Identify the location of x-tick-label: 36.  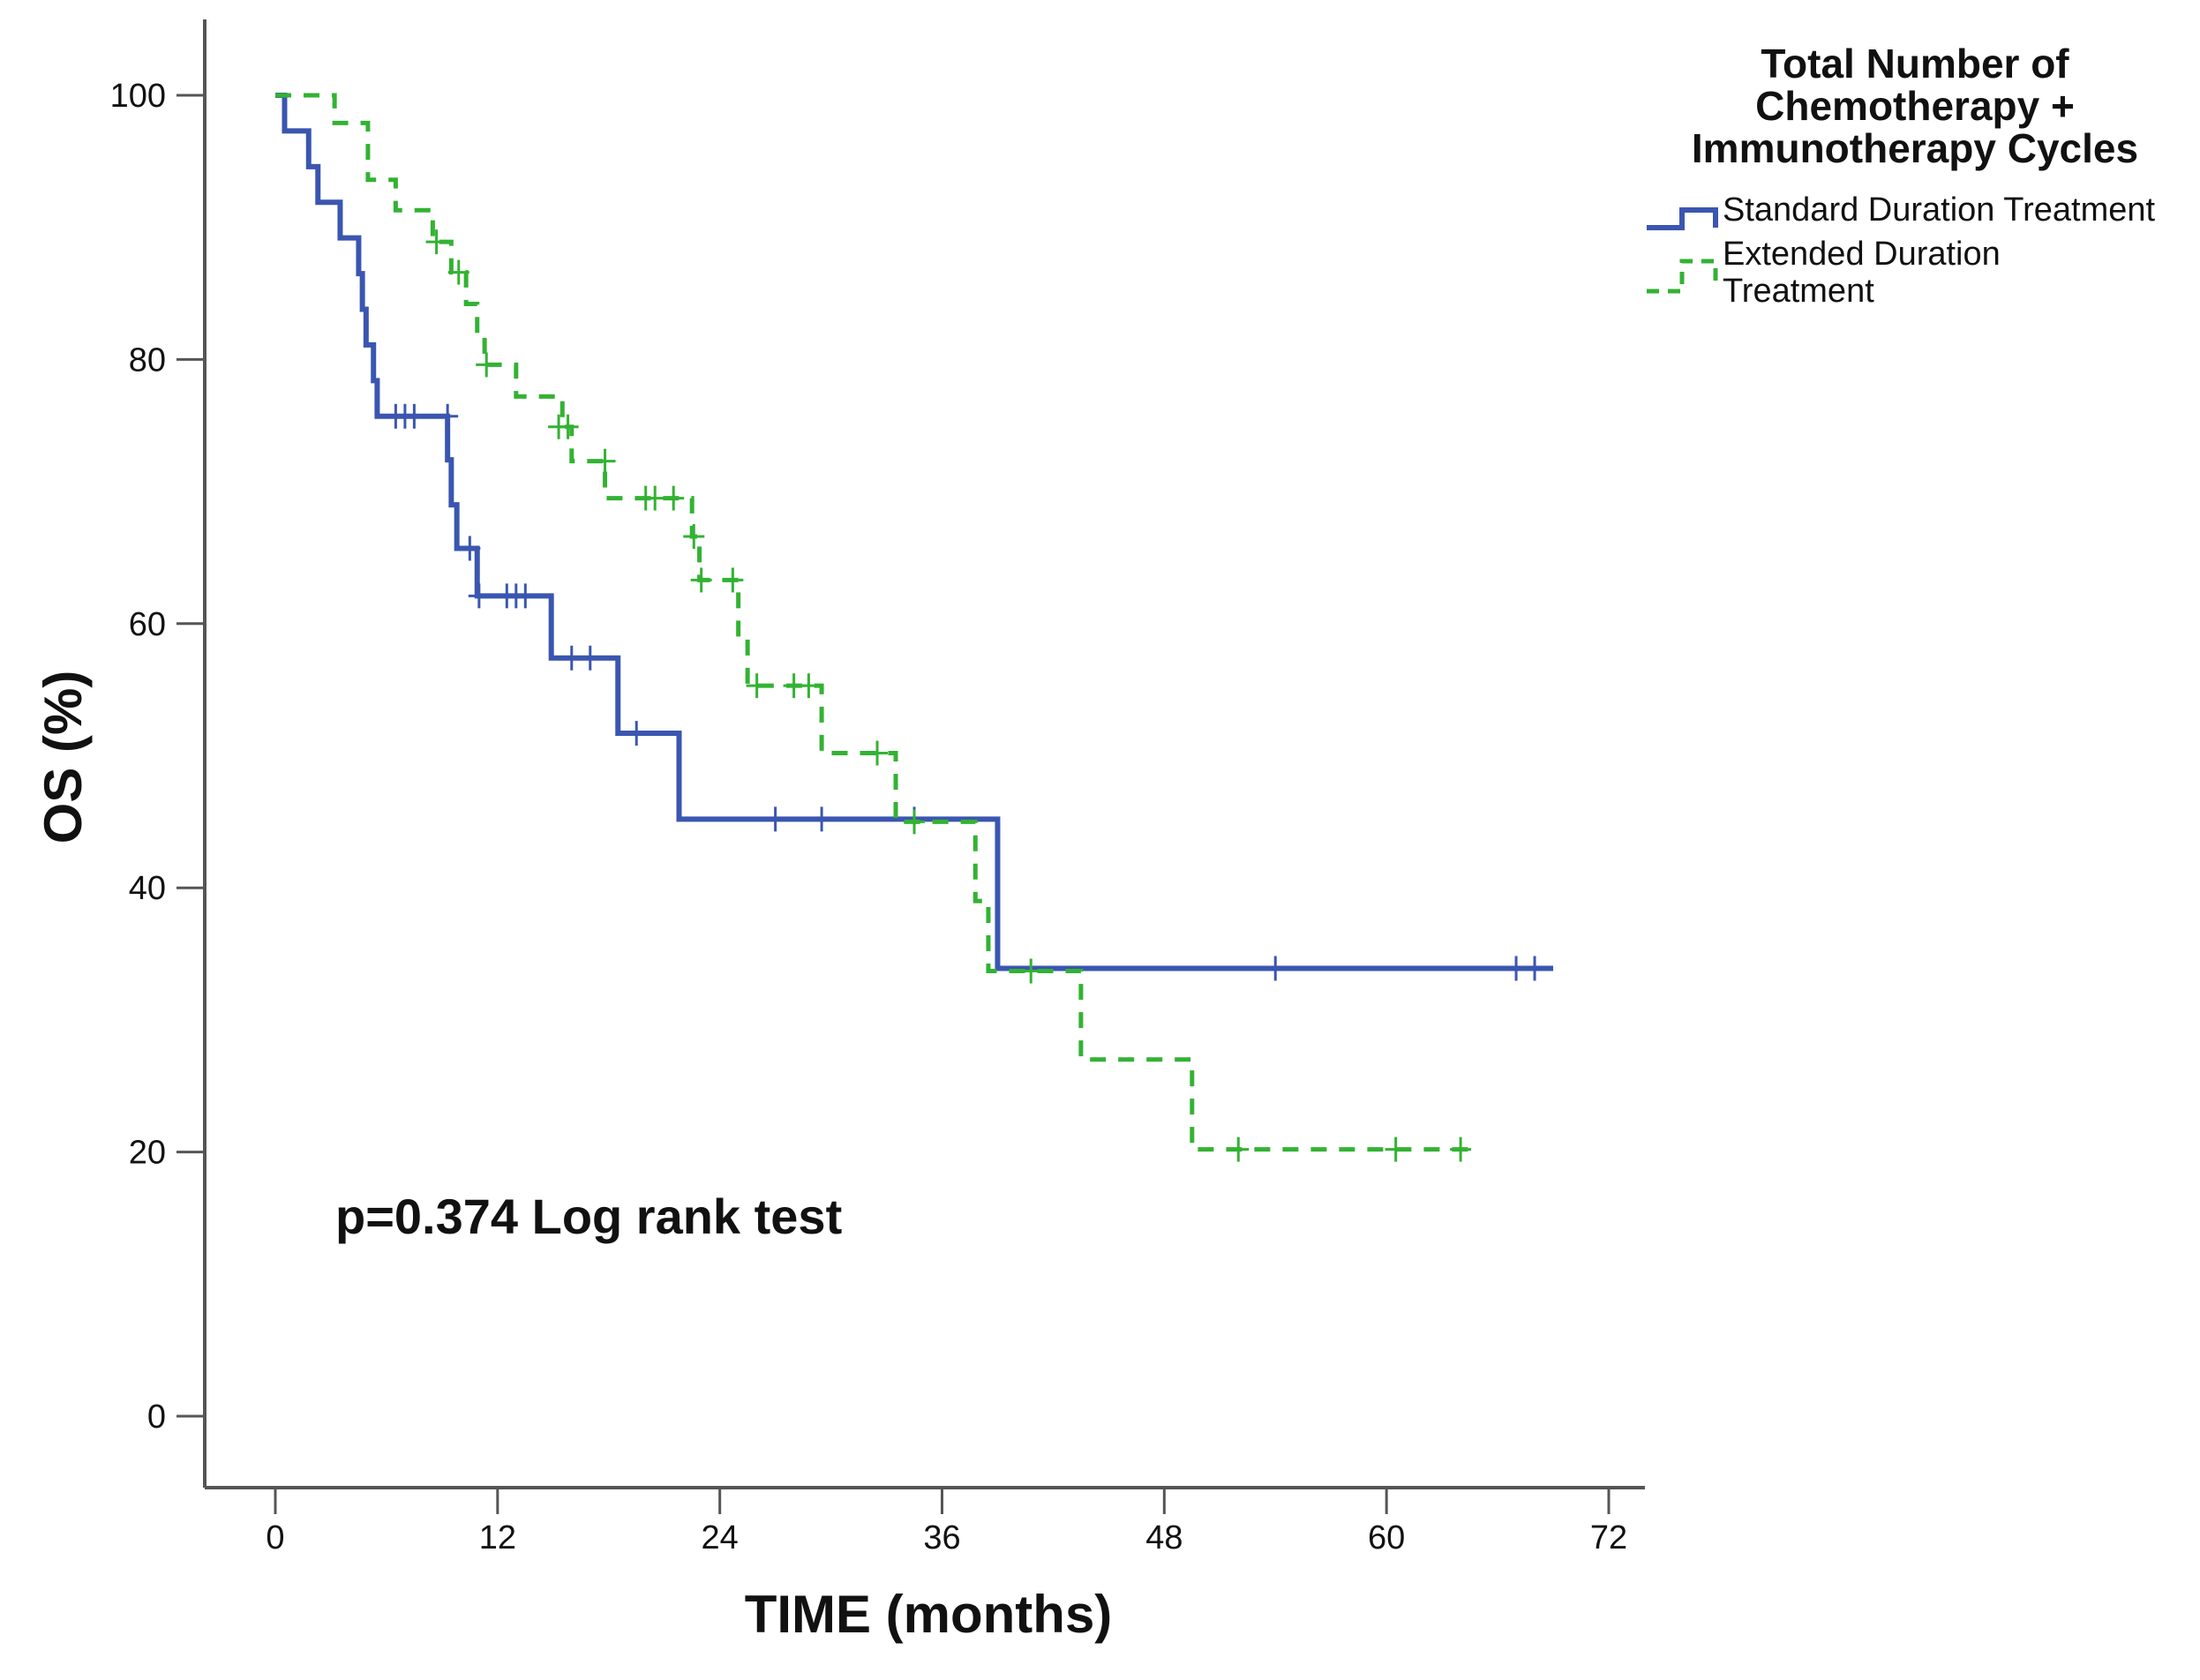
(942, 1537).